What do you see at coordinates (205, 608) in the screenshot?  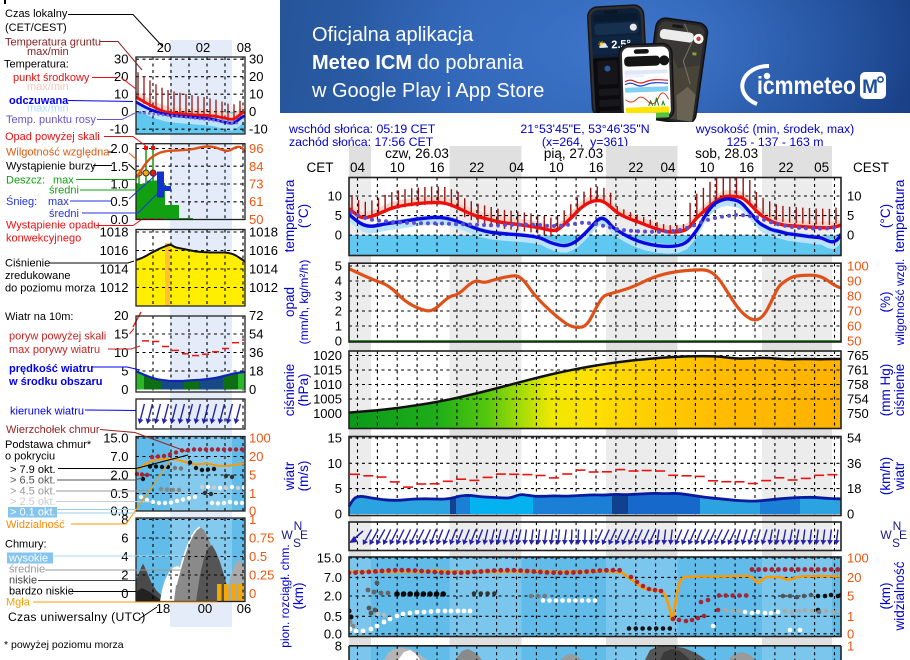 I see `svg-text: 00` at bounding box center [205, 608].